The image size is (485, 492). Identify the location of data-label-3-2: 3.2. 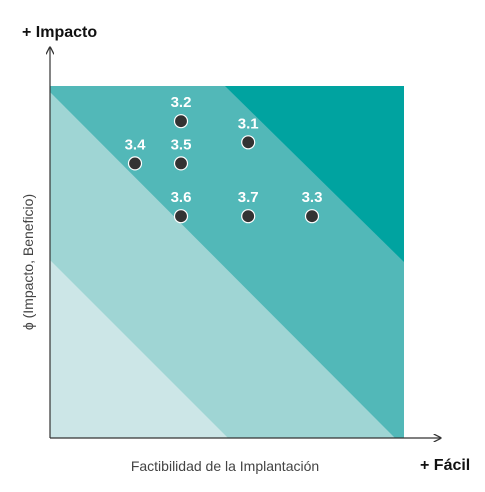
(181, 102).